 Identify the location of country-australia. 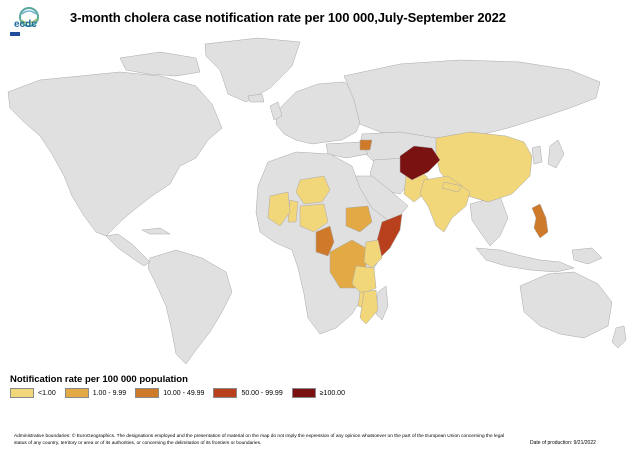
(566, 305).